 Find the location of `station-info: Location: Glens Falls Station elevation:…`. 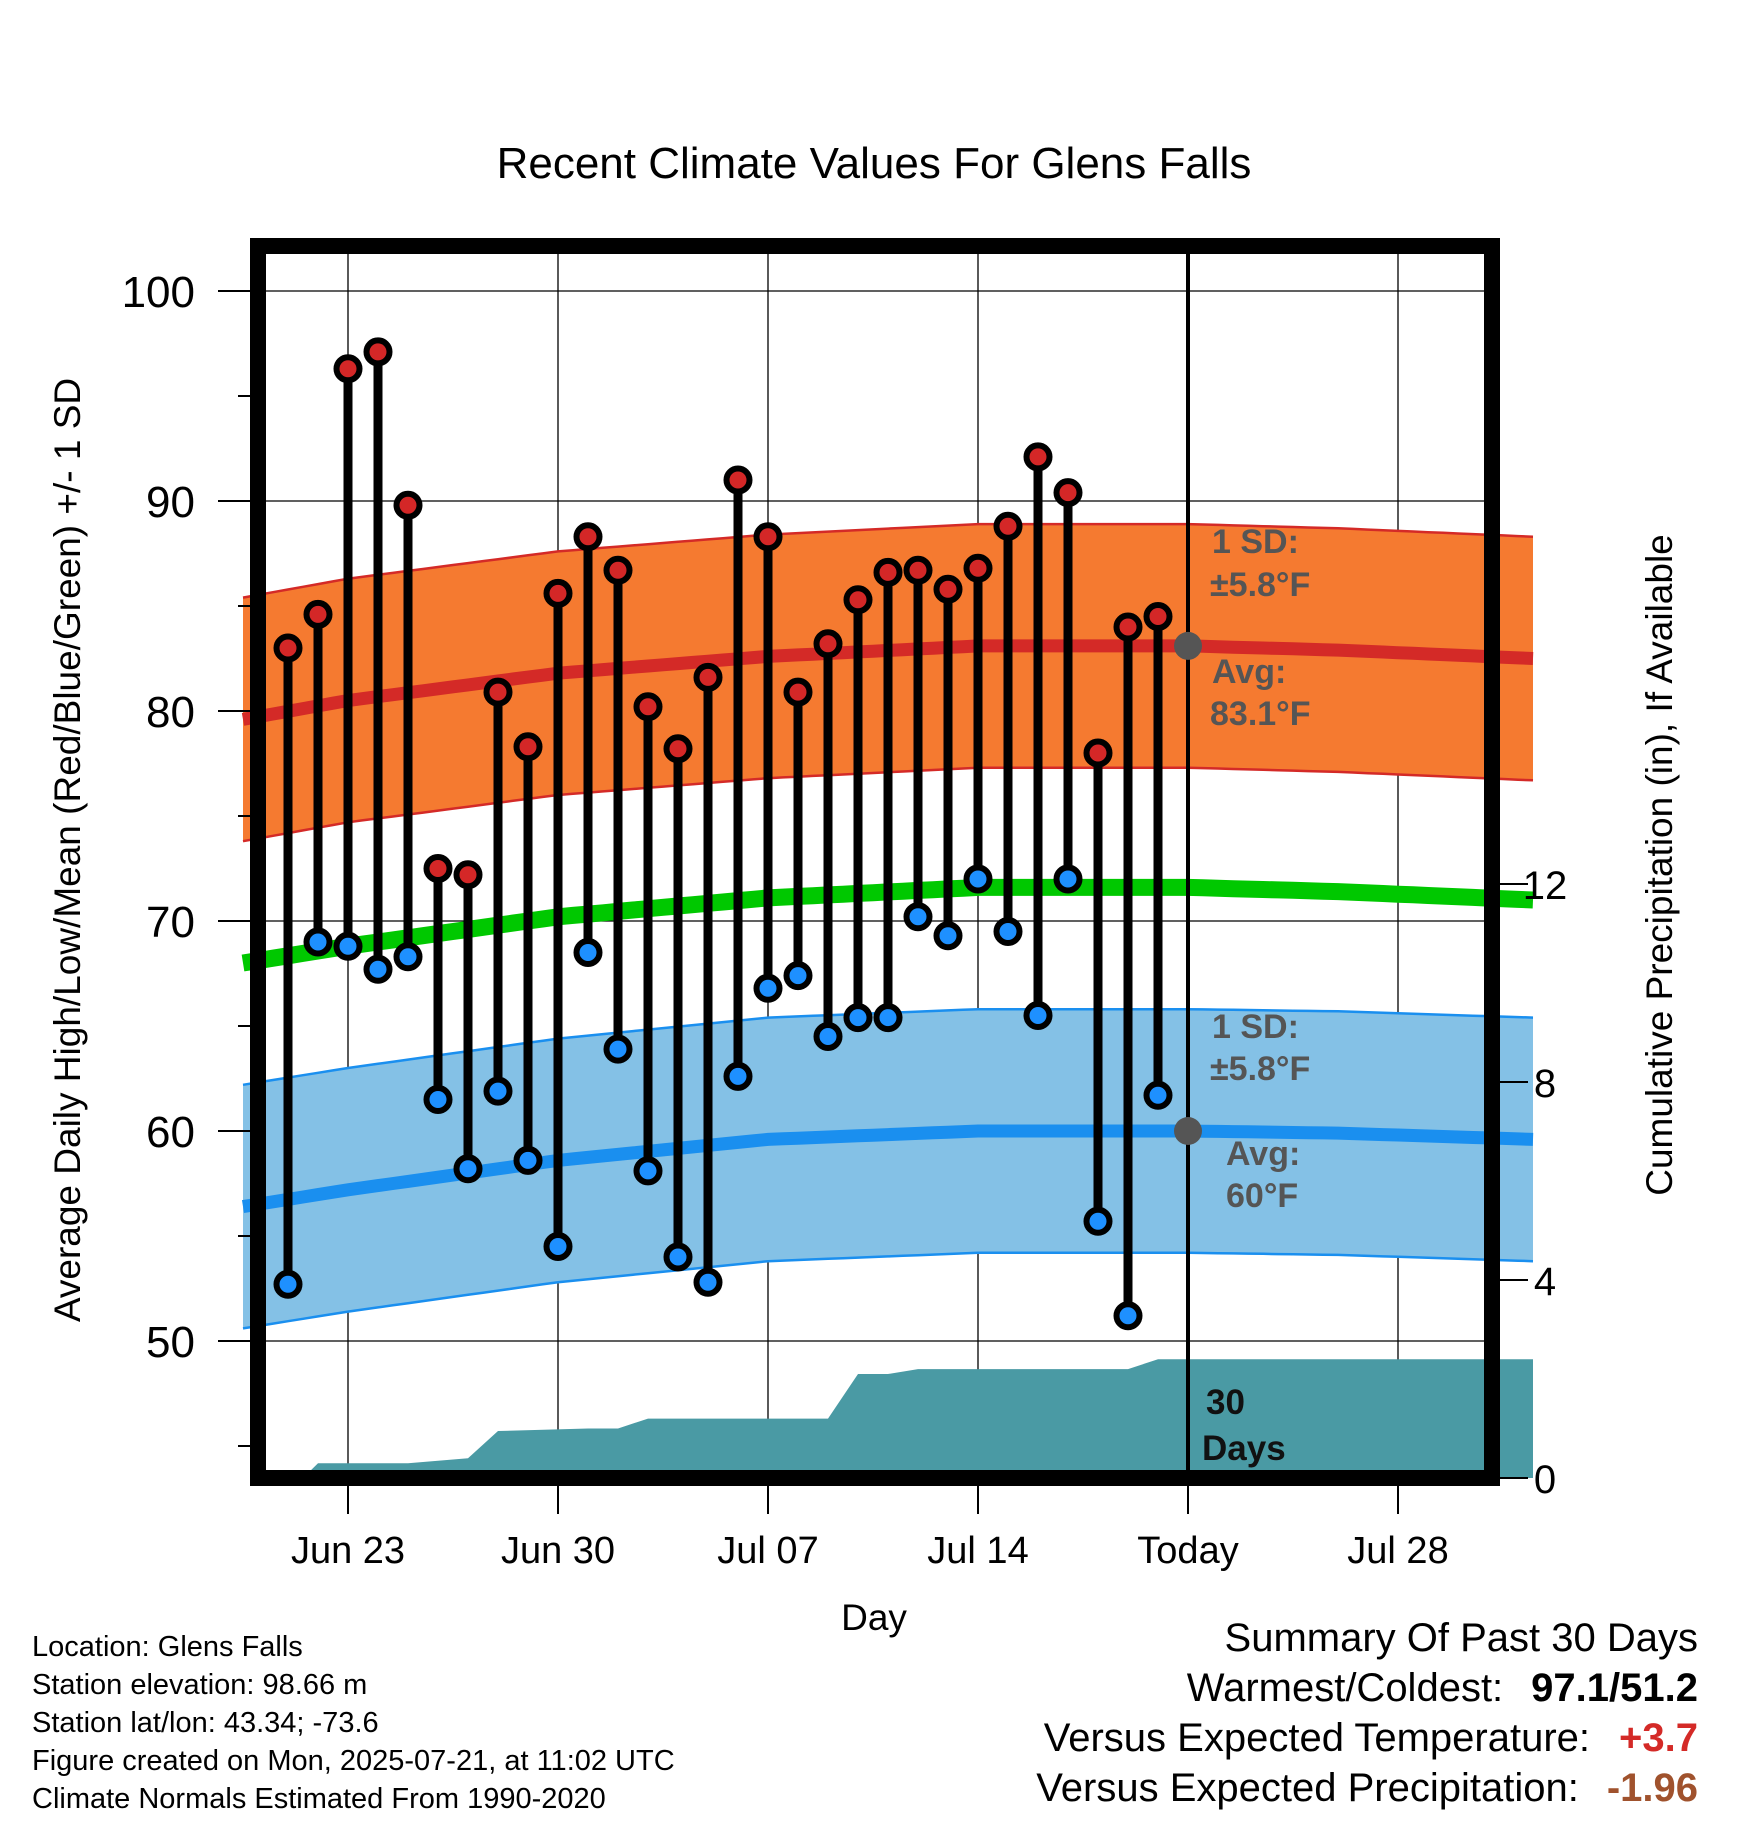

station-info: Location: Glens Falls Station elevation:… is located at coordinates (353, 1723).